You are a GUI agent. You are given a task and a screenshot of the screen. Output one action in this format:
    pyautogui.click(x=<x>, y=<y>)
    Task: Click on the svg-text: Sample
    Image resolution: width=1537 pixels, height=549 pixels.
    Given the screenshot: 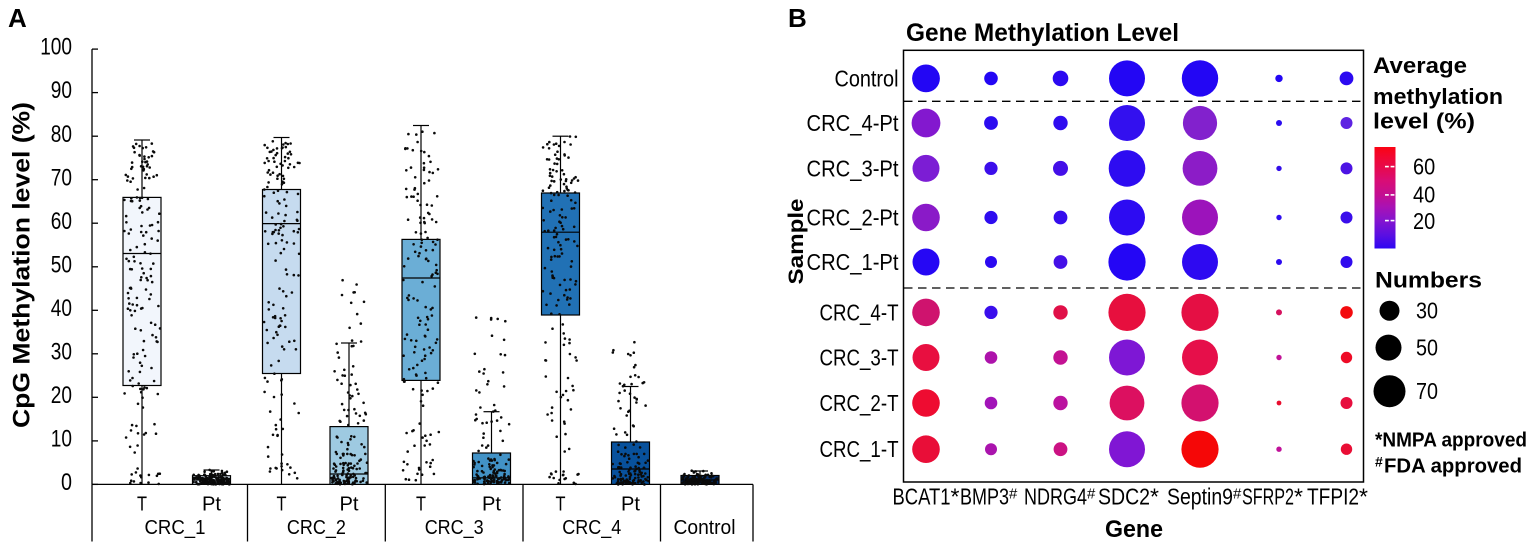 What is the action you would take?
    pyautogui.click(x=796, y=242)
    